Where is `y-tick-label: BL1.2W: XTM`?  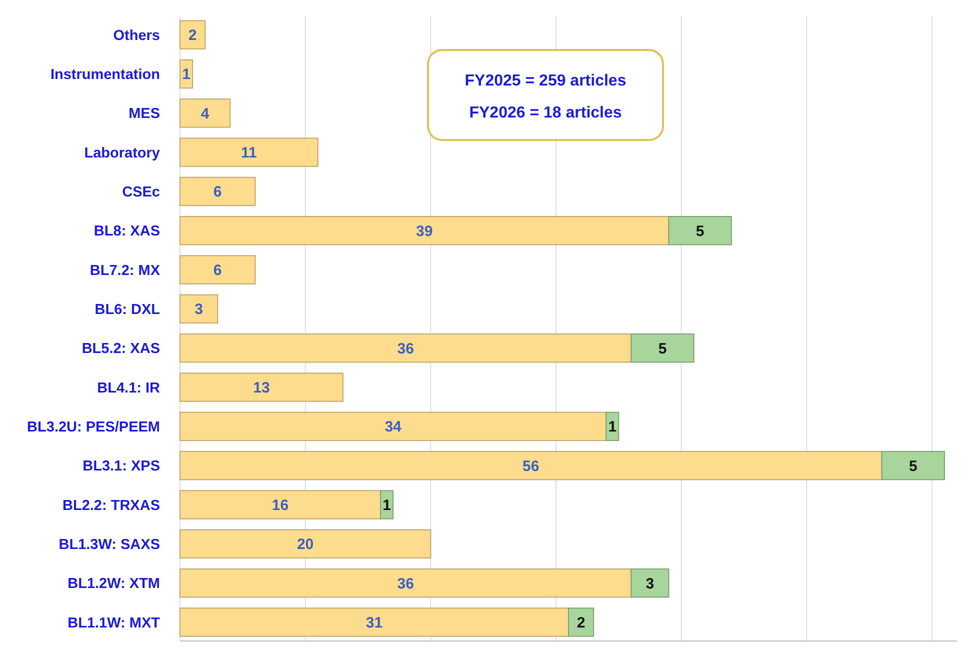
y-tick-label: BL1.2W: XTM is located at coordinates (114, 584).